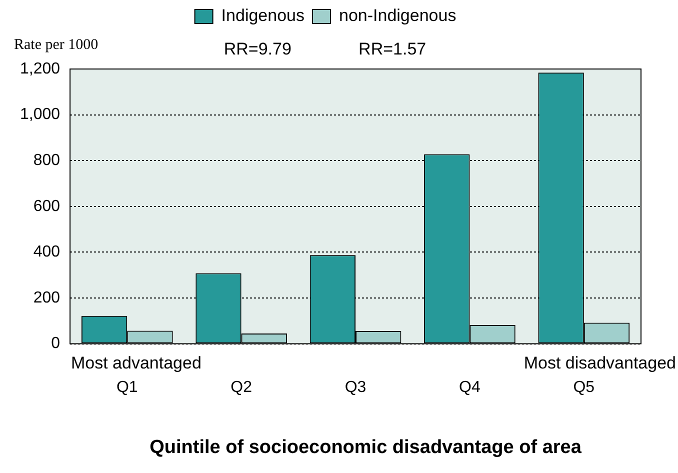 The width and height of the screenshot is (678, 473). I want to click on text: RR=9.79, so click(258, 49).